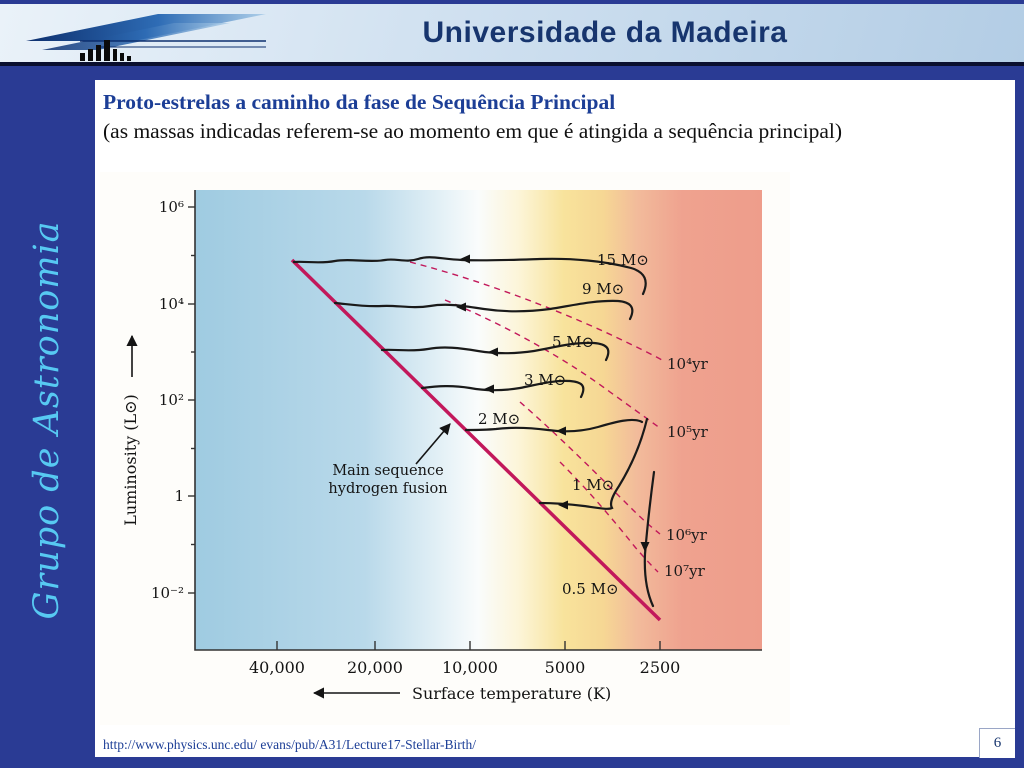 The height and width of the screenshot is (768, 1024). What do you see at coordinates (565, 667) in the screenshot?
I see `x-tick-5000: 5000` at bounding box center [565, 667].